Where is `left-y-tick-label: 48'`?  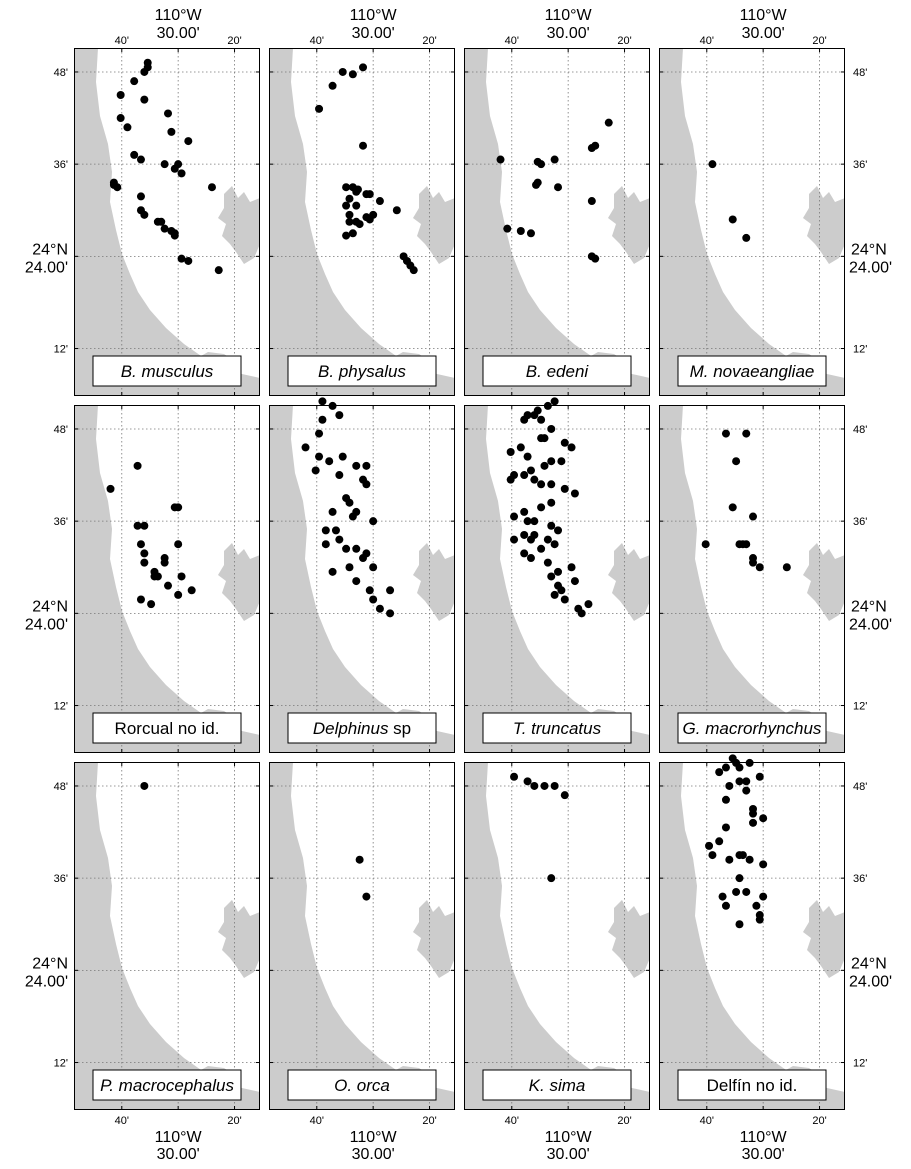 left-y-tick-label: 48' is located at coordinates (61, 430).